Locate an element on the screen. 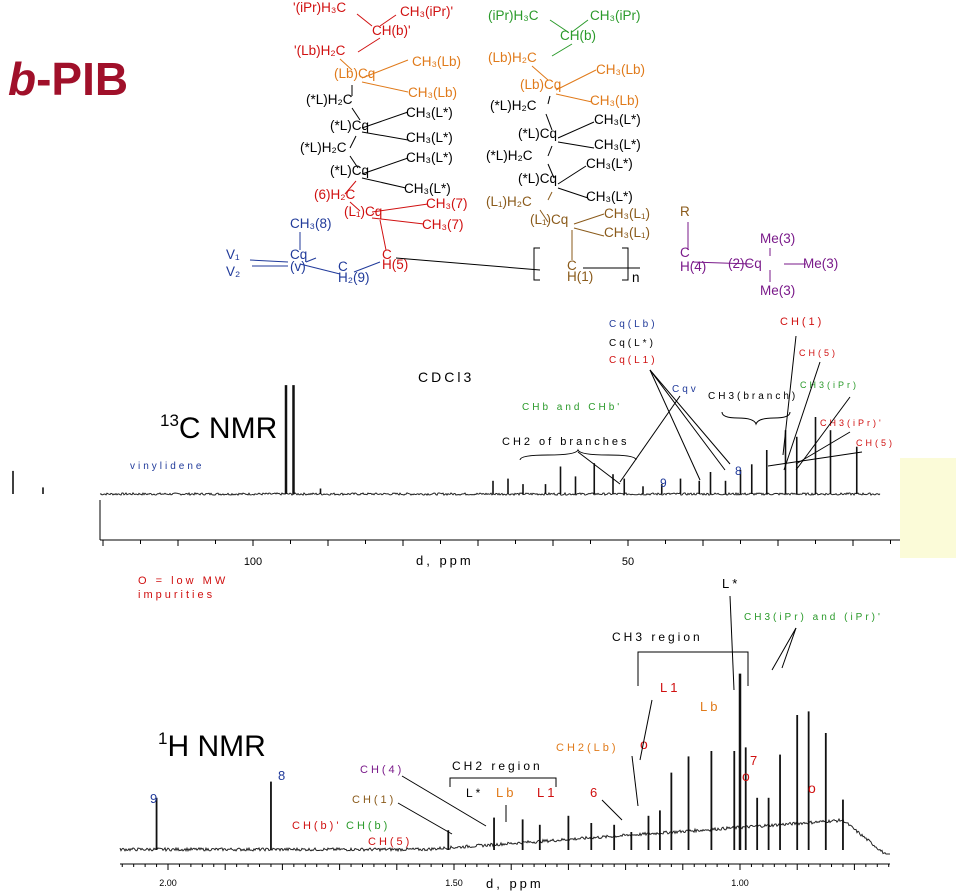 The width and height of the screenshot is (960, 894). title-rest: -PIB is located at coordinates (82, 79).